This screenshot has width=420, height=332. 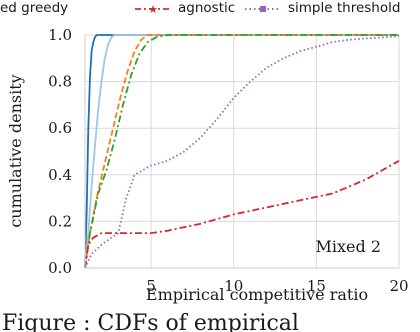 What do you see at coordinates (60, 221) in the screenshot?
I see `y-tick-label: 0.2` at bounding box center [60, 221].